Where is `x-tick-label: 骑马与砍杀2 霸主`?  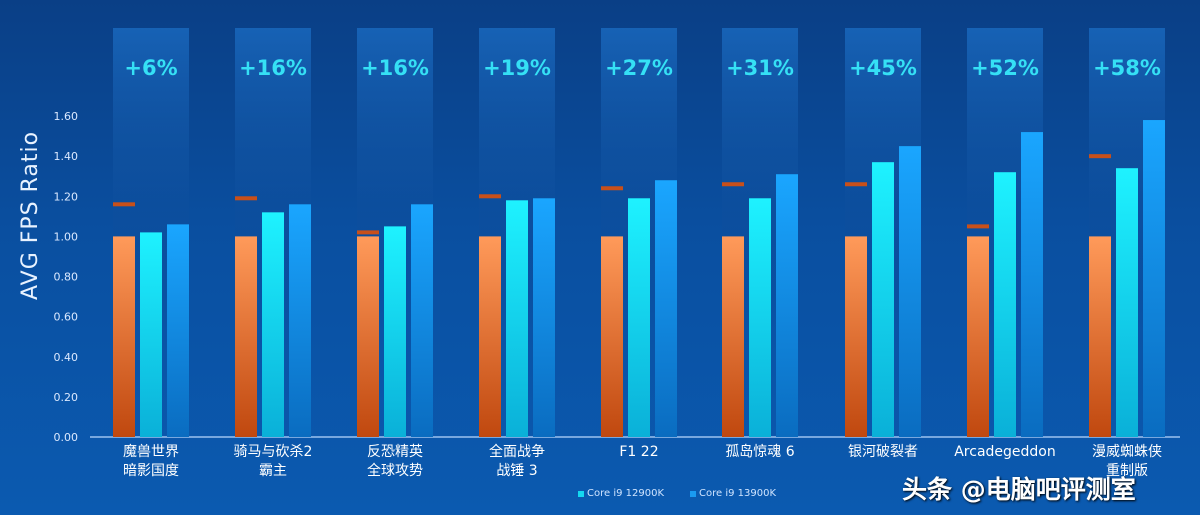
x-tick-label: 骑马与砍杀2 霸主 is located at coordinates (273, 462).